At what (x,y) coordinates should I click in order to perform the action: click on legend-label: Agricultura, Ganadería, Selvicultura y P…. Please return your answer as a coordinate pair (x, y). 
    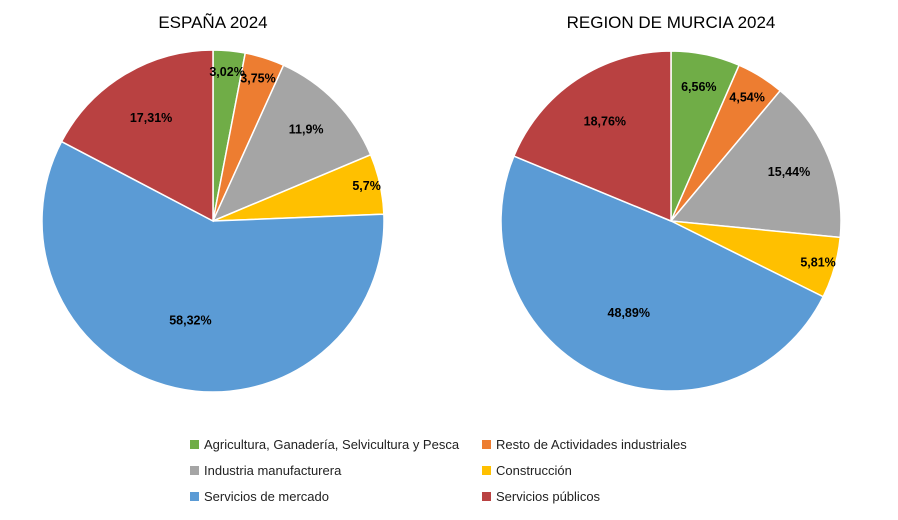
    Looking at the image, I should click on (332, 444).